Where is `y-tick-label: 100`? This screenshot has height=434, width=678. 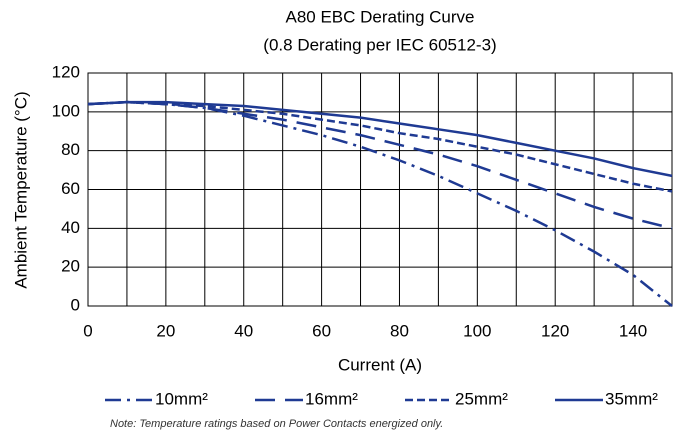
y-tick-label: 100 is located at coordinates (66, 110).